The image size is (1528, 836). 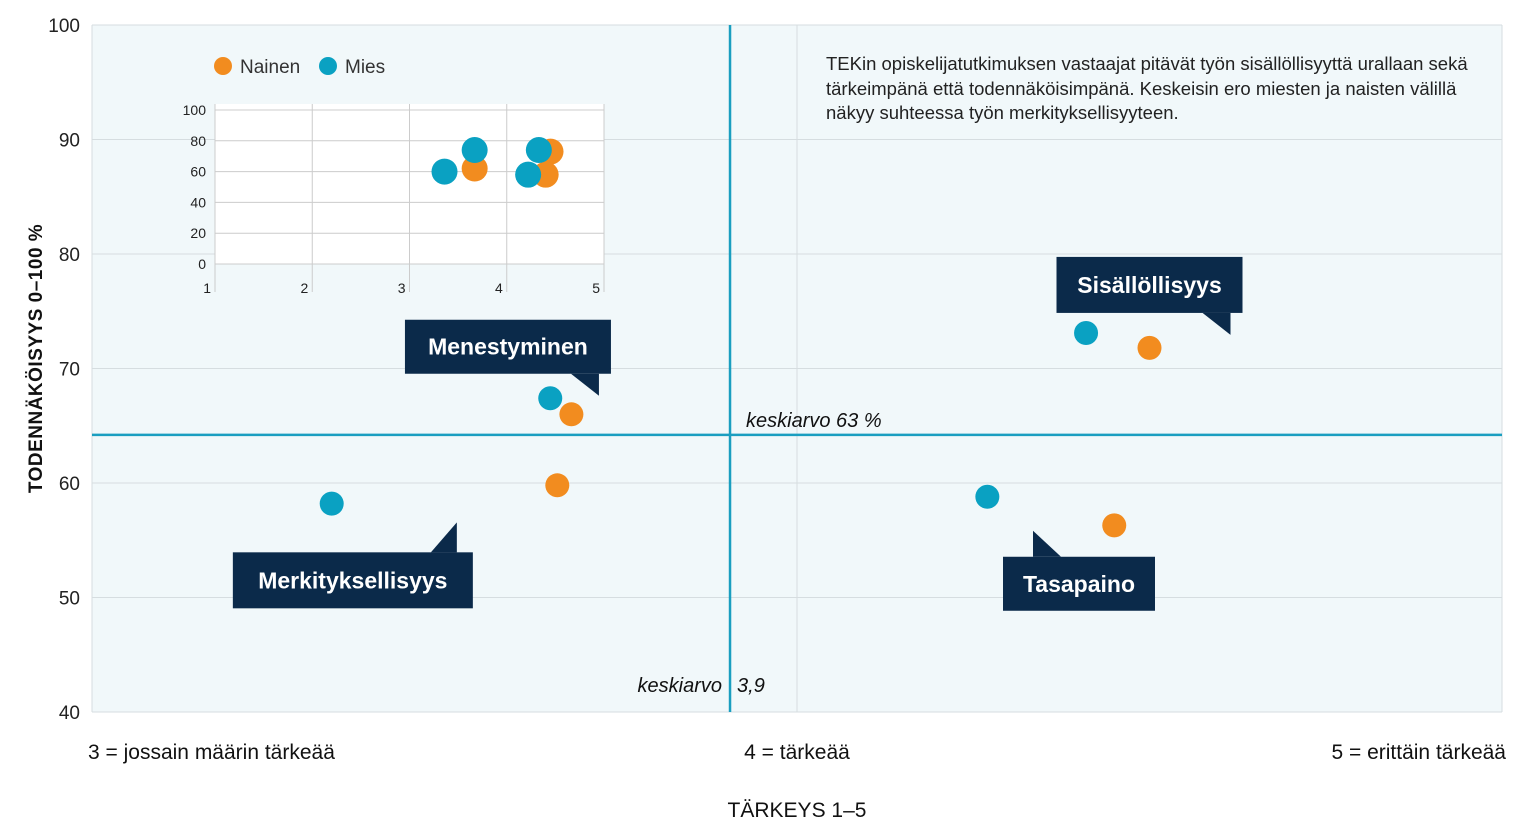 What do you see at coordinates (69, 599) in the screenshot?
I see `y-tick-label: 50` at bounding box center [69, 599].